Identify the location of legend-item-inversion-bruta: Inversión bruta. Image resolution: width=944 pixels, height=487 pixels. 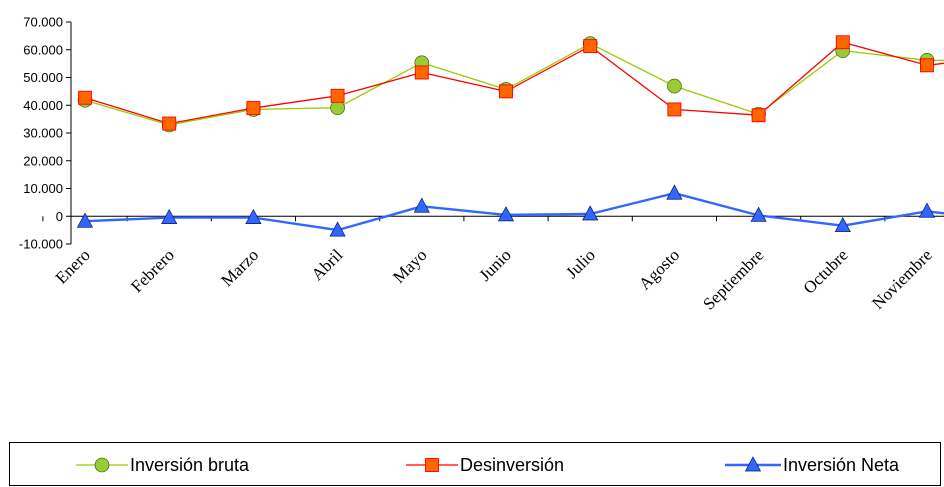
(162, 465).